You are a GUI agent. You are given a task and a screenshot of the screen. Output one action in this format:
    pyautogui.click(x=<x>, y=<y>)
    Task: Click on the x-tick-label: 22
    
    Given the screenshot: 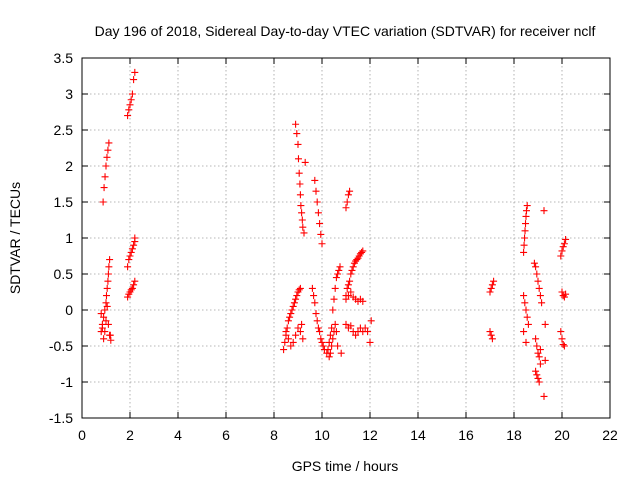 What is the action you would take?
    pyautogui.click(x=610, y=435)
    